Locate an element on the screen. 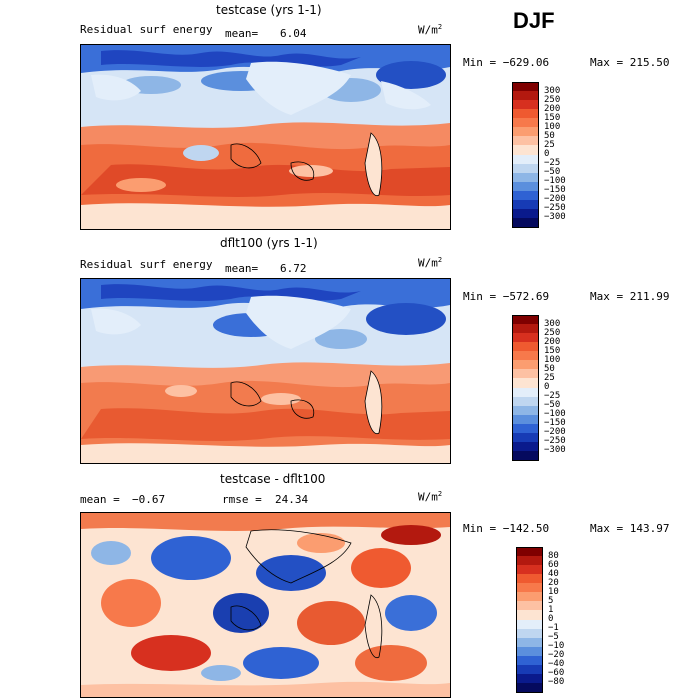 The width and height of the screenshot is (700, 700). colorbar-tick-label: −60 is located at coordinates (556, 673).